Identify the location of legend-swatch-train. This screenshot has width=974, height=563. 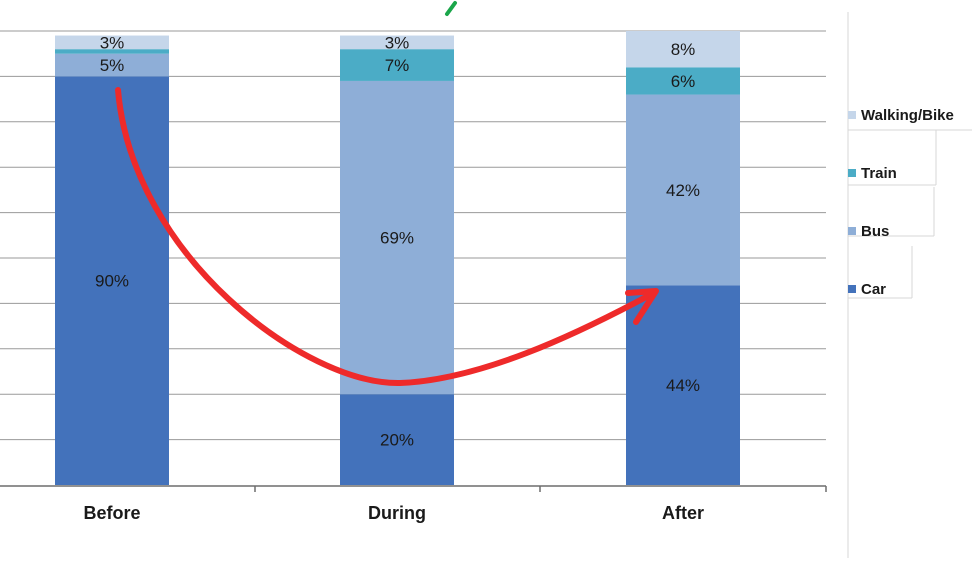
(852, 173).